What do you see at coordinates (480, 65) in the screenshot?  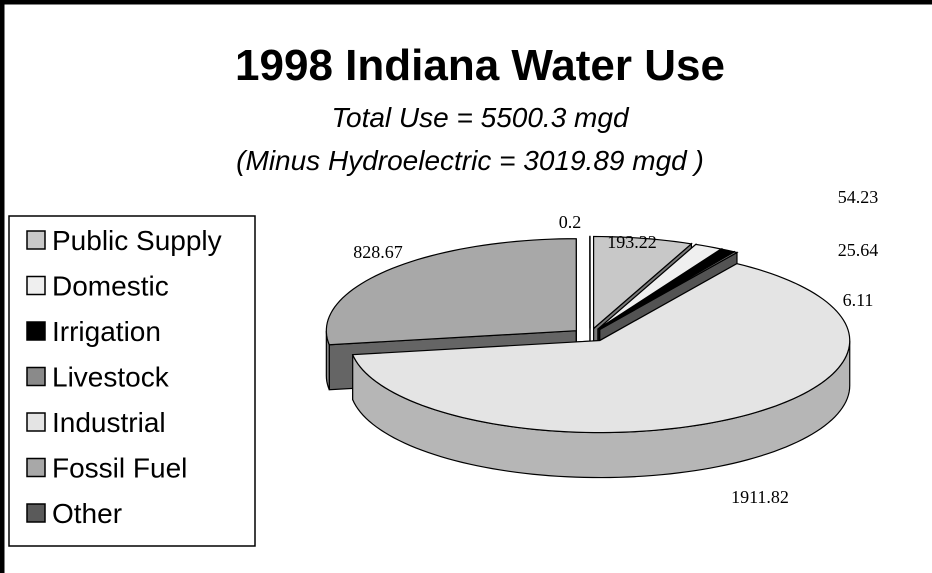 I see `chart-title: 1998 Indiana Water Use` at bounding box center [480, 65].